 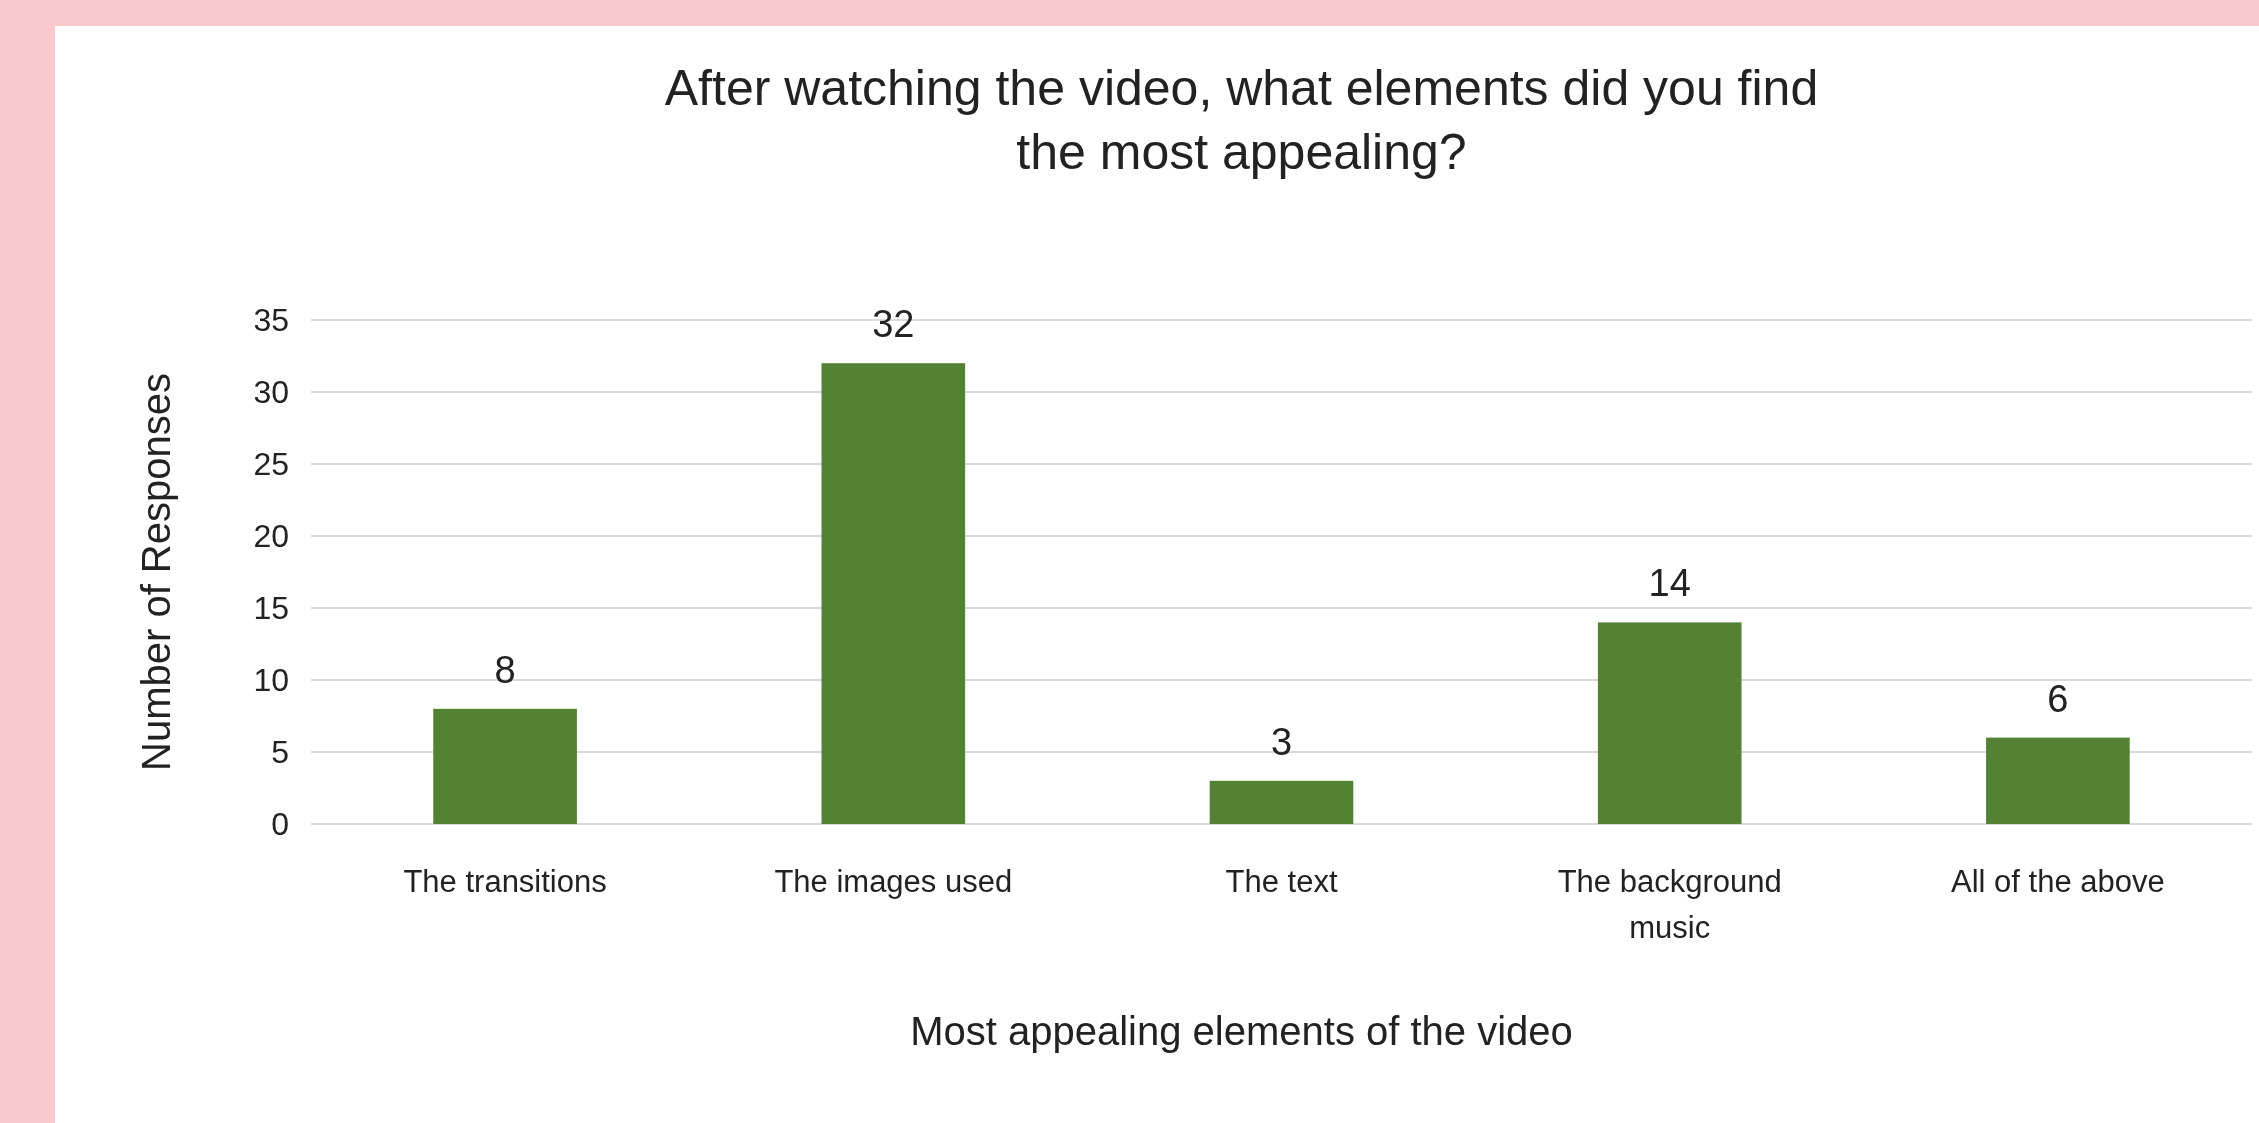 What do you see at coordinates (280, 824) in the screenshot?
I see `y-tick-label: 0` at bounding box center [280, 824].